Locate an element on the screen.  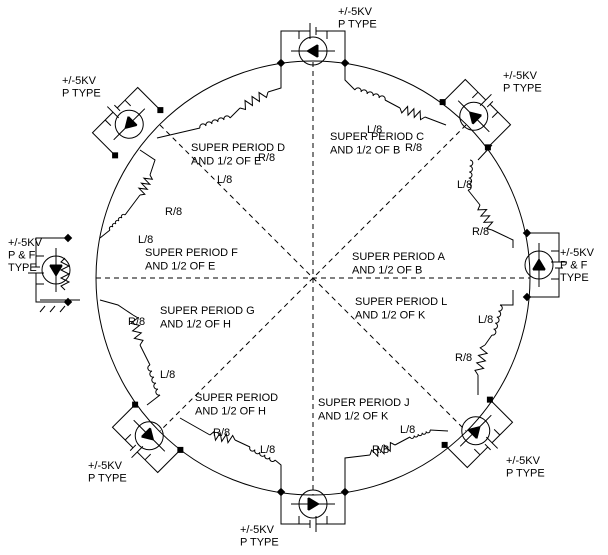
sector-label: SUPER PERIOD C is located at coordinates (377, 137).